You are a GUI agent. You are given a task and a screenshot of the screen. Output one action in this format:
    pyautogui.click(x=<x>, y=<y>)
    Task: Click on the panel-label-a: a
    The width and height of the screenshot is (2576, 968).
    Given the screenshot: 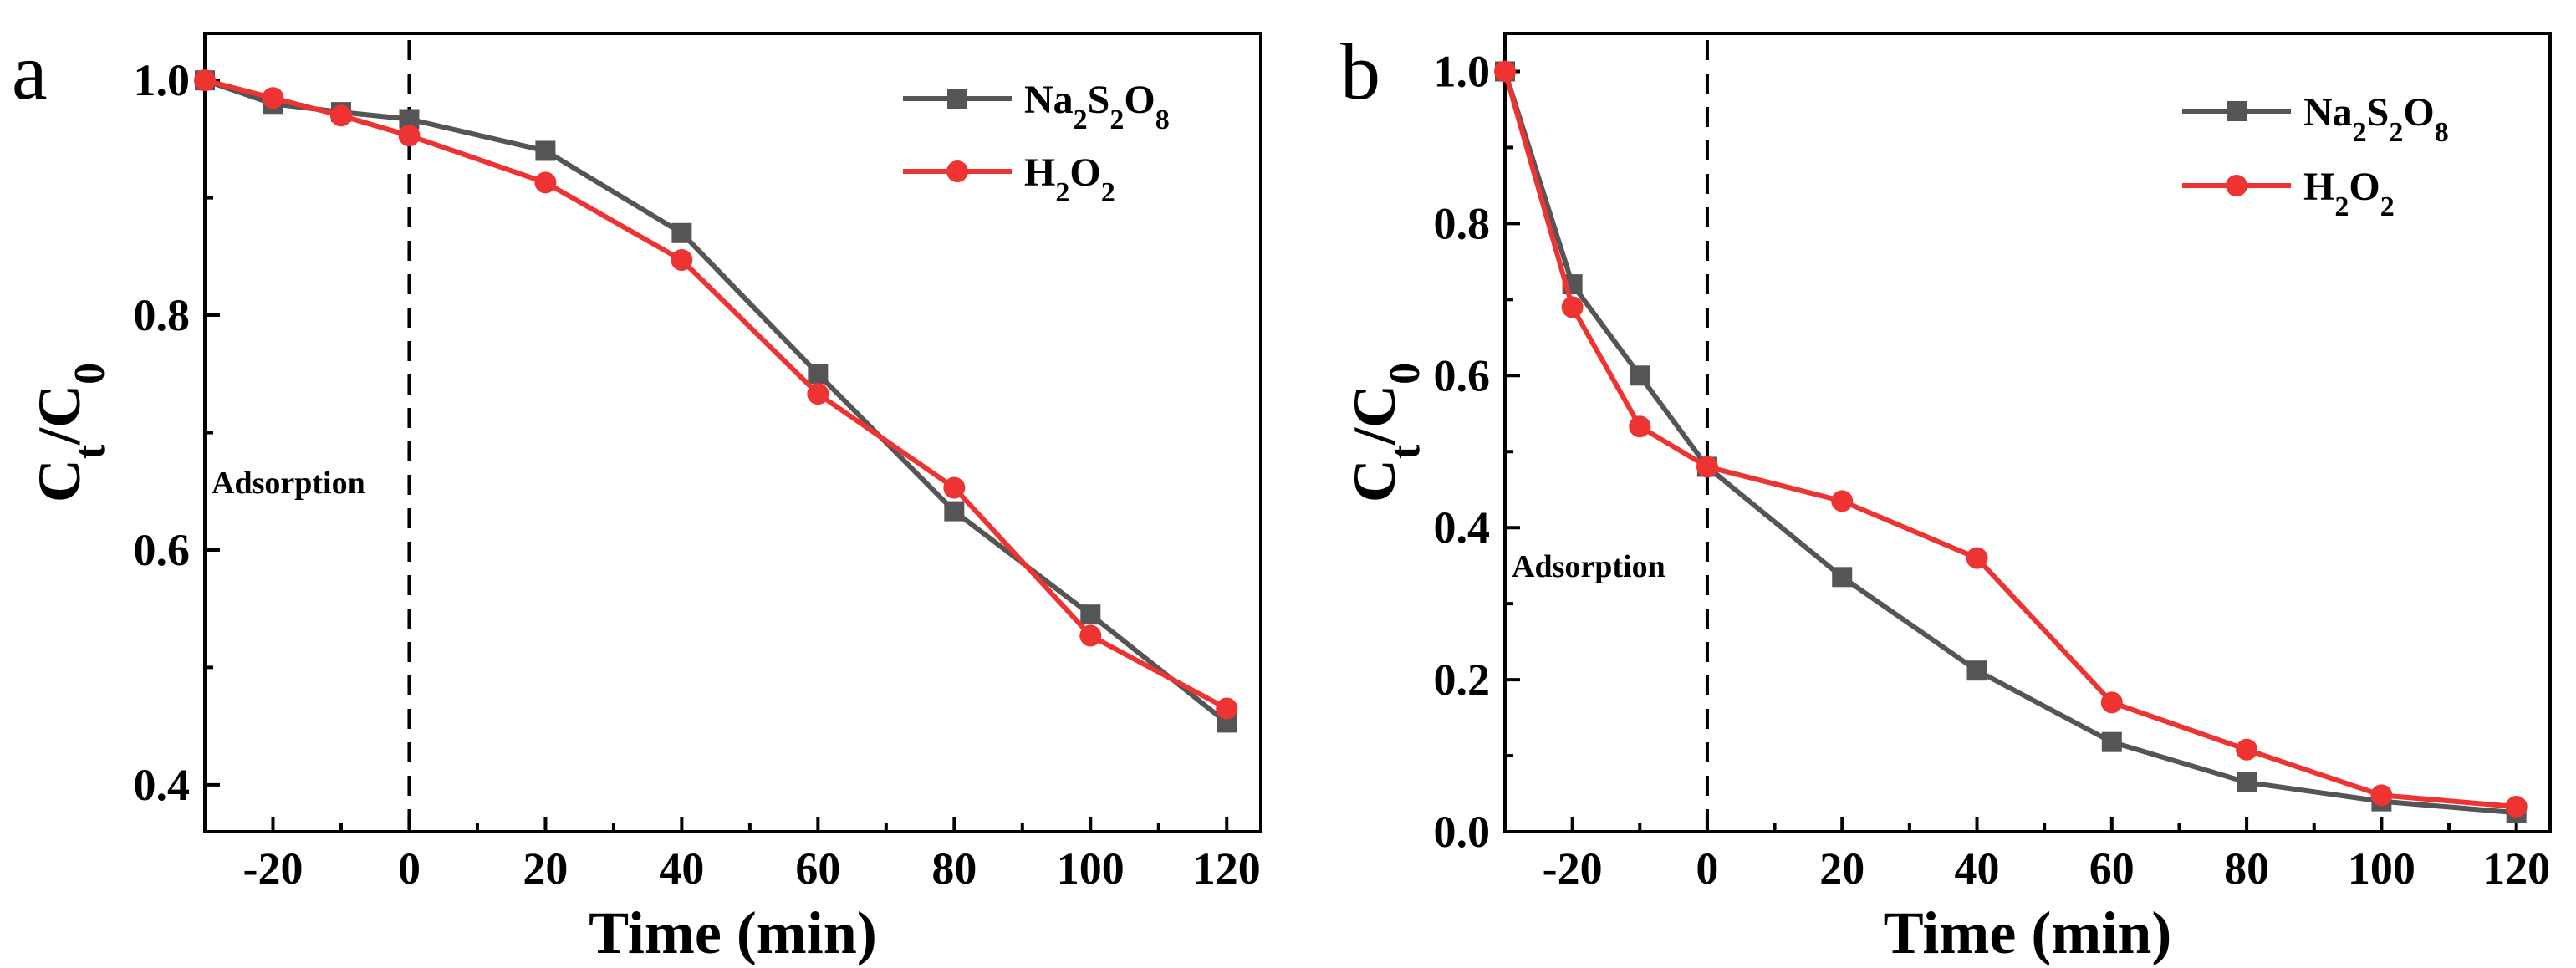 What is the action you would take?
    pyautogui.click(x=30, y=72)
    